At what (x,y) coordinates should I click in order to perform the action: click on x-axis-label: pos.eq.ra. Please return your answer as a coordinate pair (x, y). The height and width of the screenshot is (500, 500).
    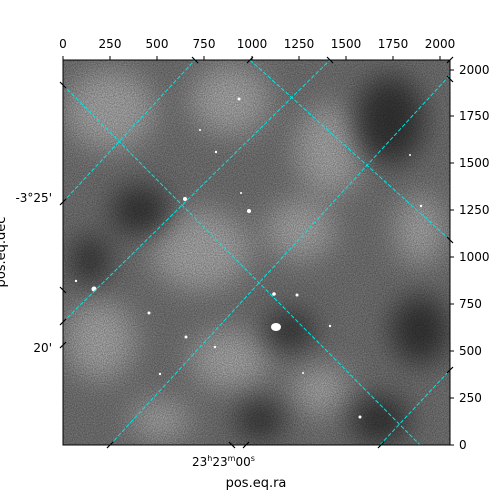
    Looking at the image, I should click on (256, 483).